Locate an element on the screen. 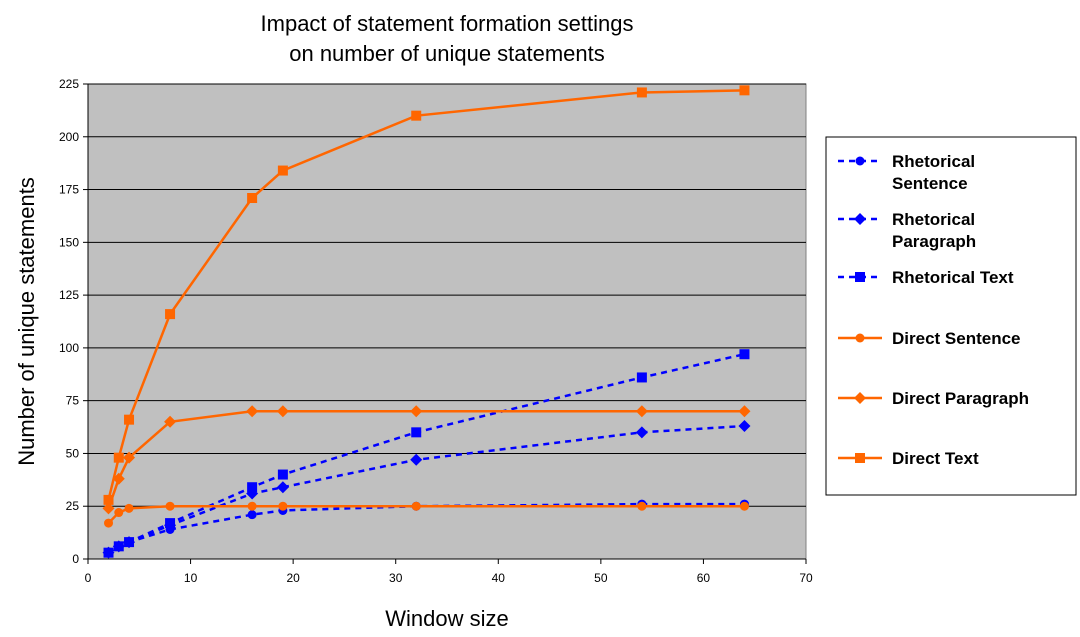 The width and height of the screenshot is (1080, 637). legend-label-line: Sentence is located at coordinates (930, 183).